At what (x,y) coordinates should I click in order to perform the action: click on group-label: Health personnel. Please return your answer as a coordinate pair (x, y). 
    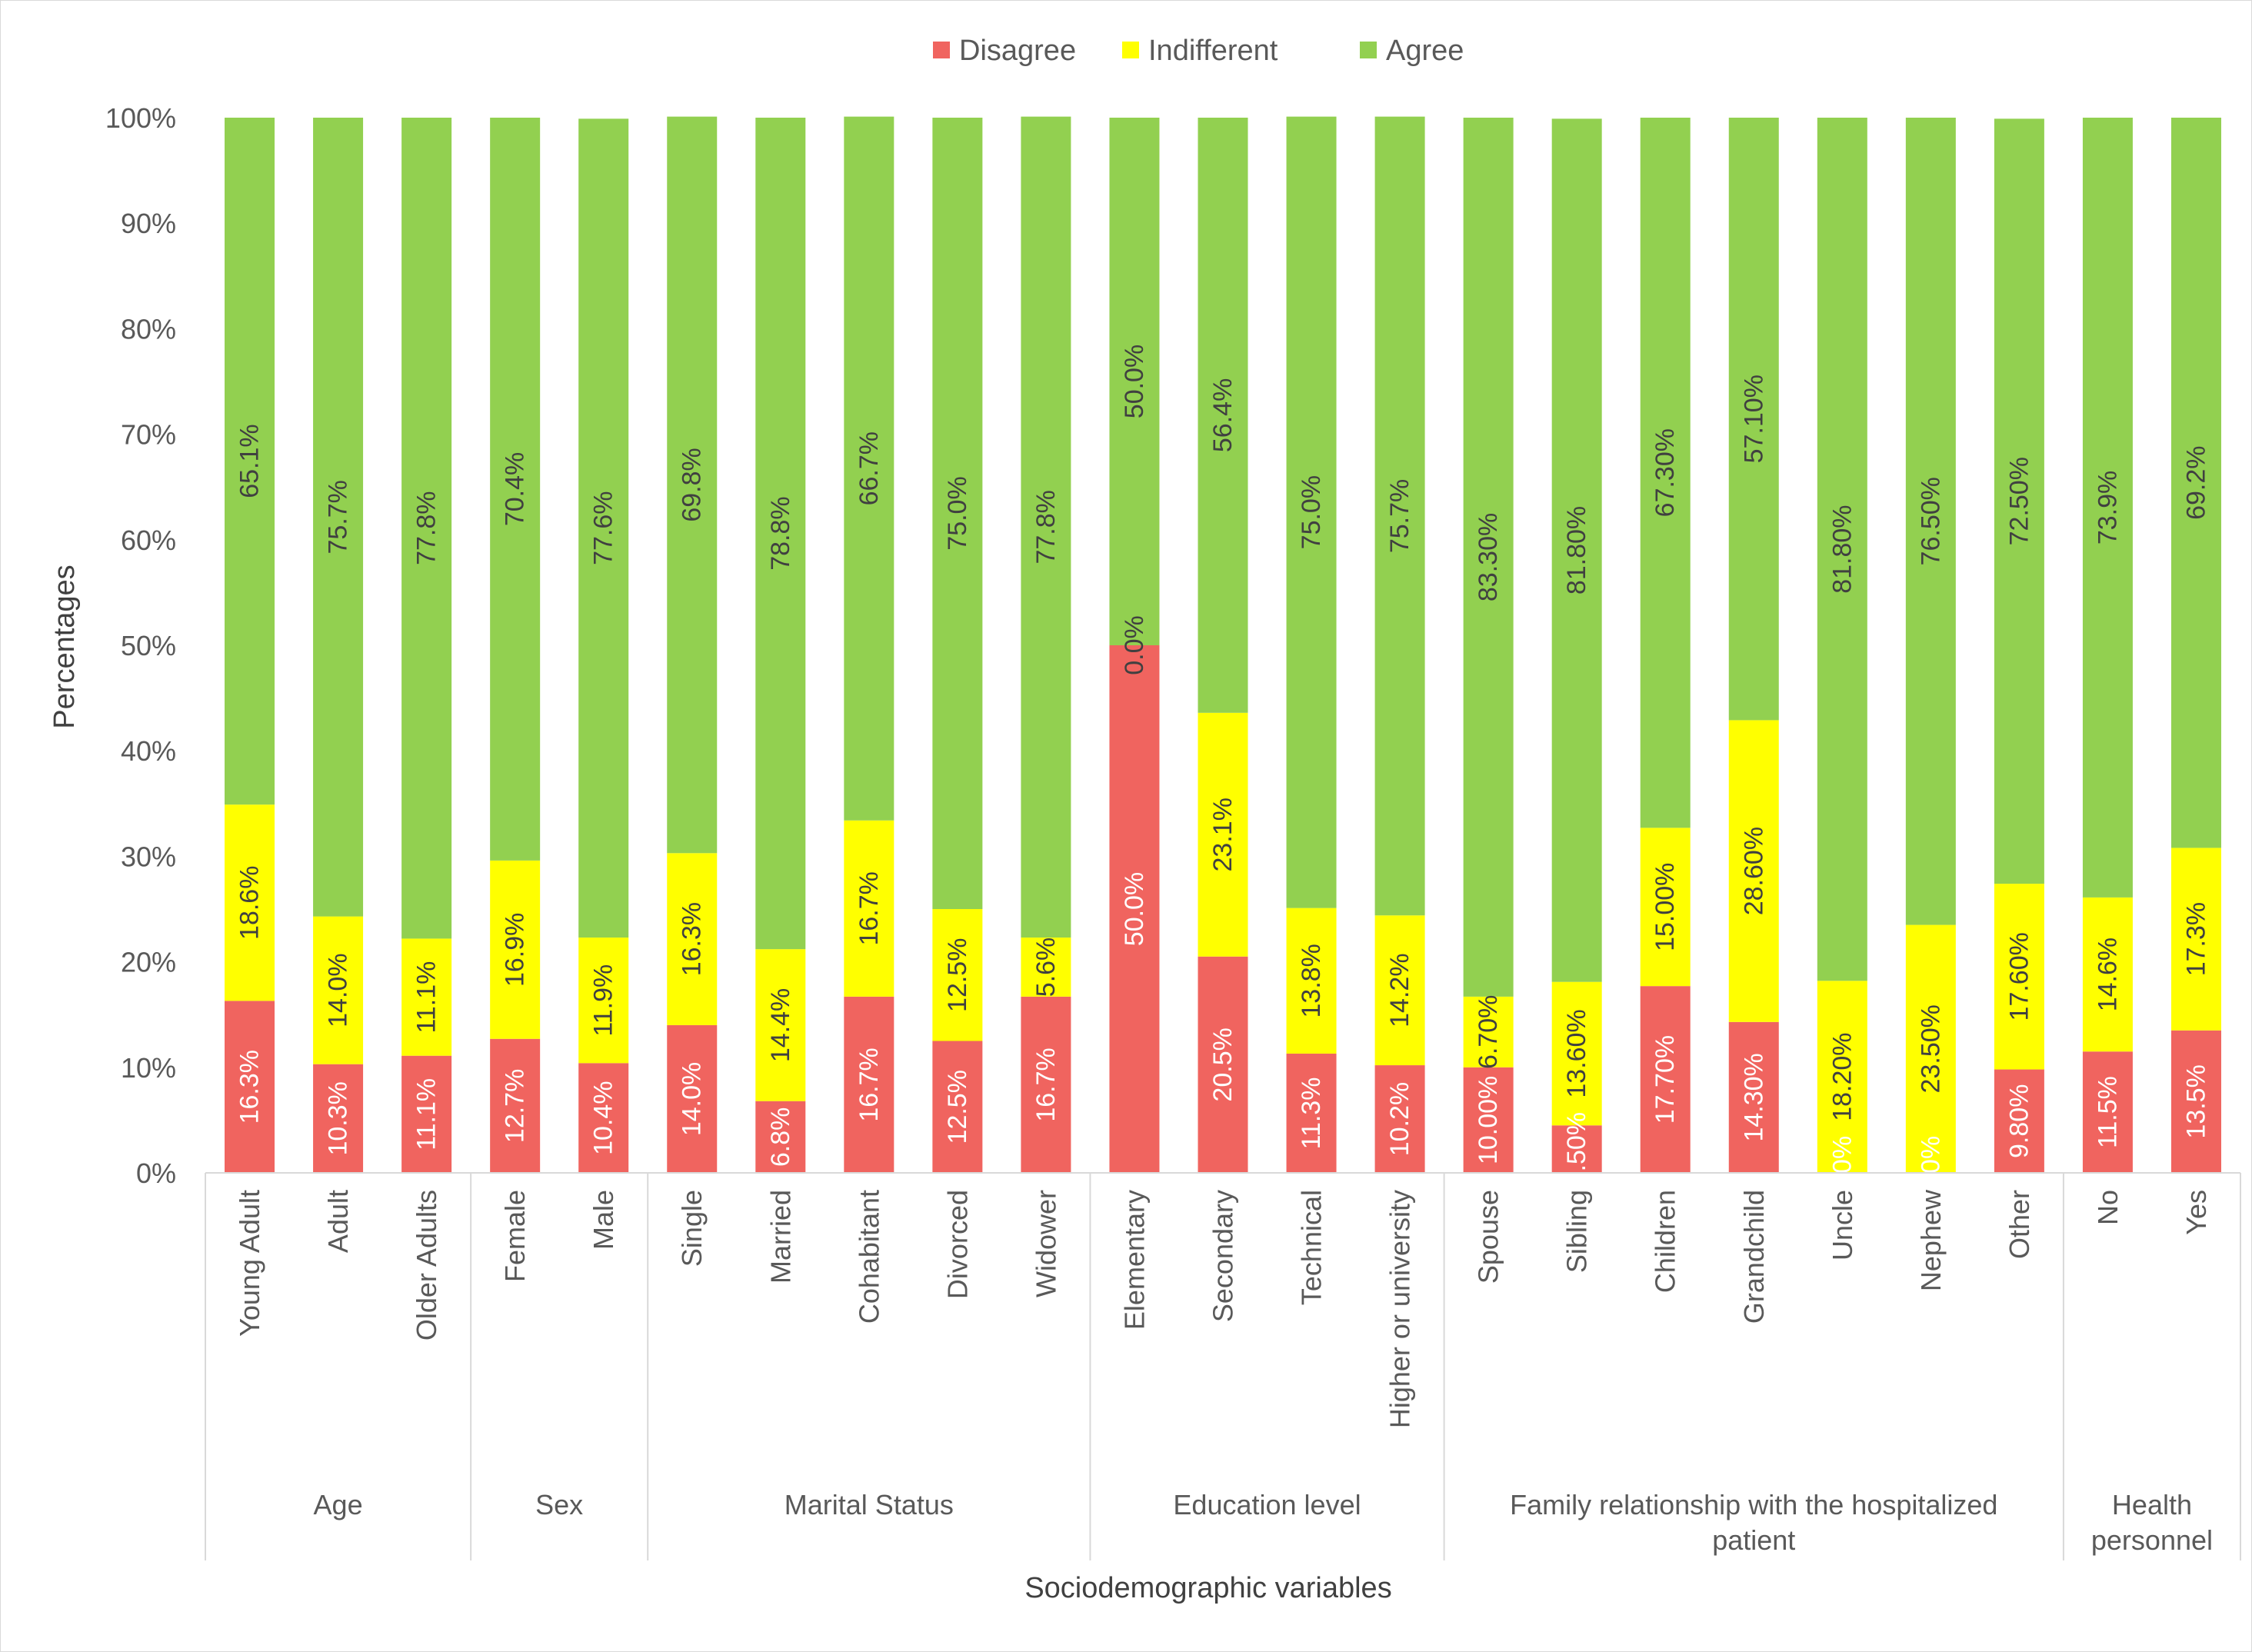
    Looking at the image, I should click on (2152, 1522).